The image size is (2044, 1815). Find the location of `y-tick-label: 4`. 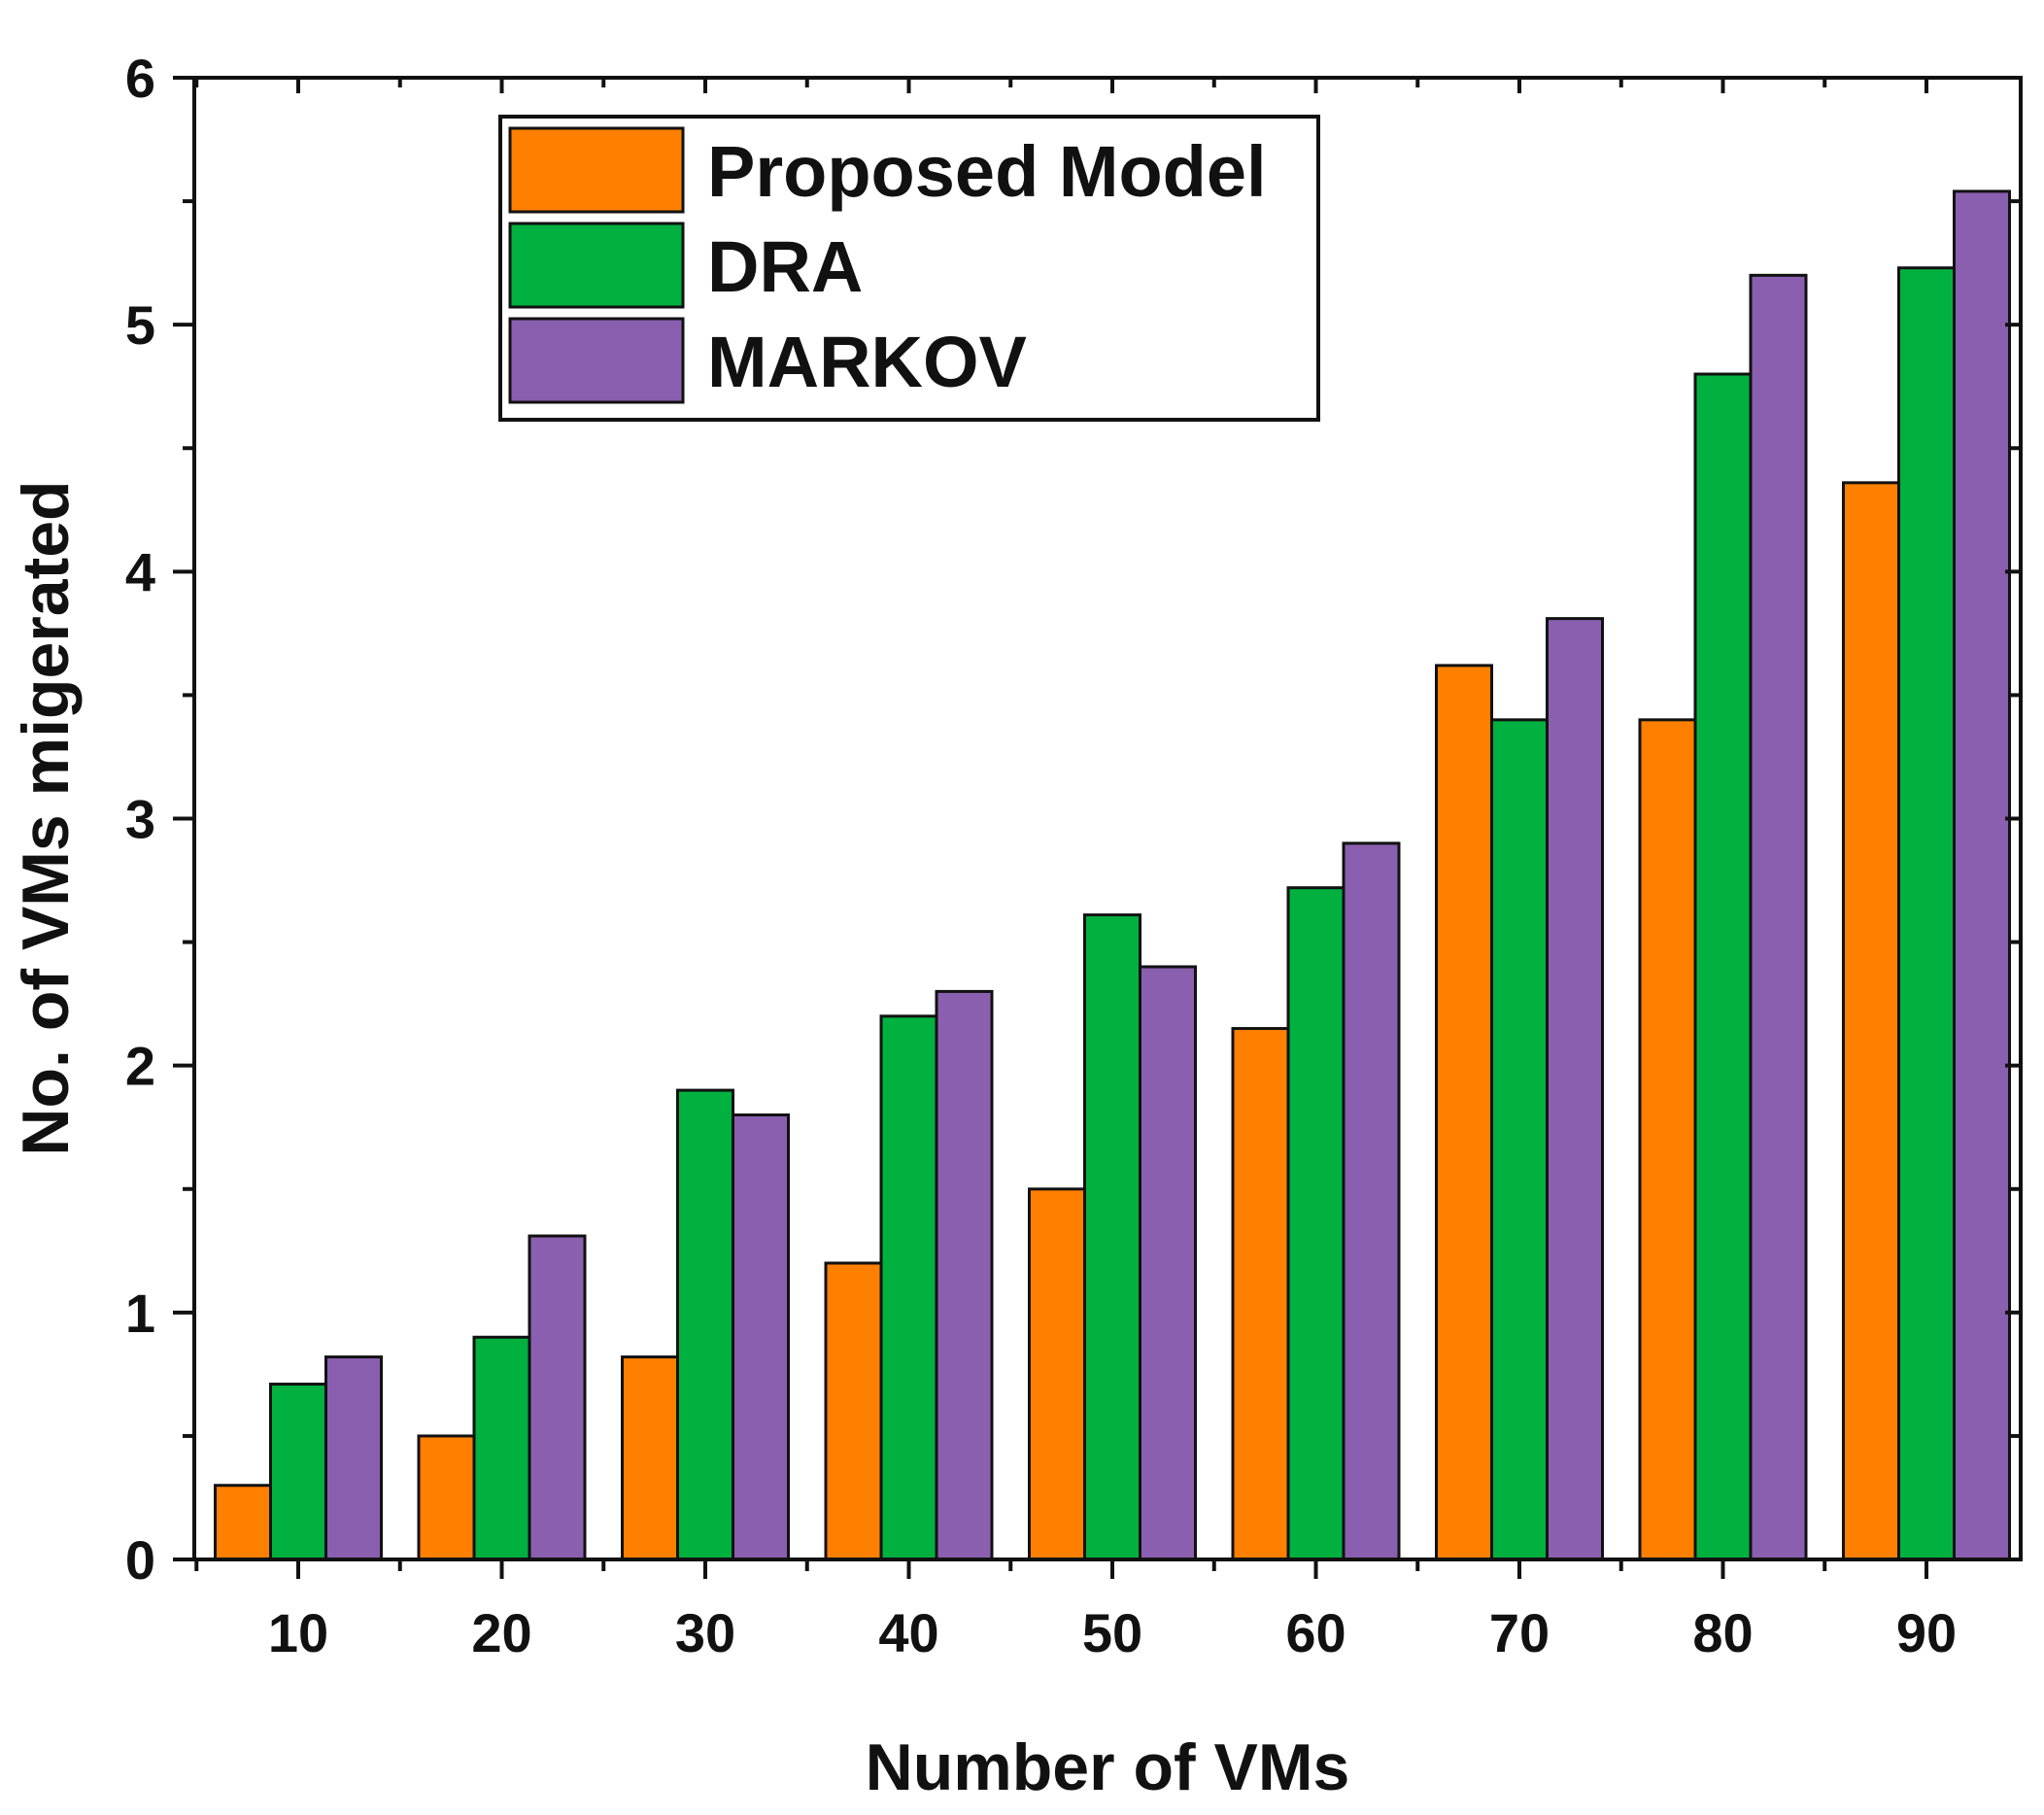

y-tick-label: 4 is located at coordinates (140, 571).